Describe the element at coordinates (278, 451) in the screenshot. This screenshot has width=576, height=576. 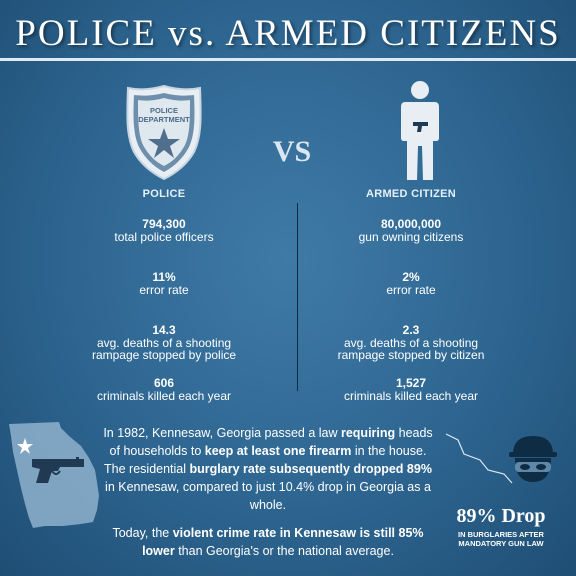
I see `text-run-bold: keep at least one firearm` at that location.